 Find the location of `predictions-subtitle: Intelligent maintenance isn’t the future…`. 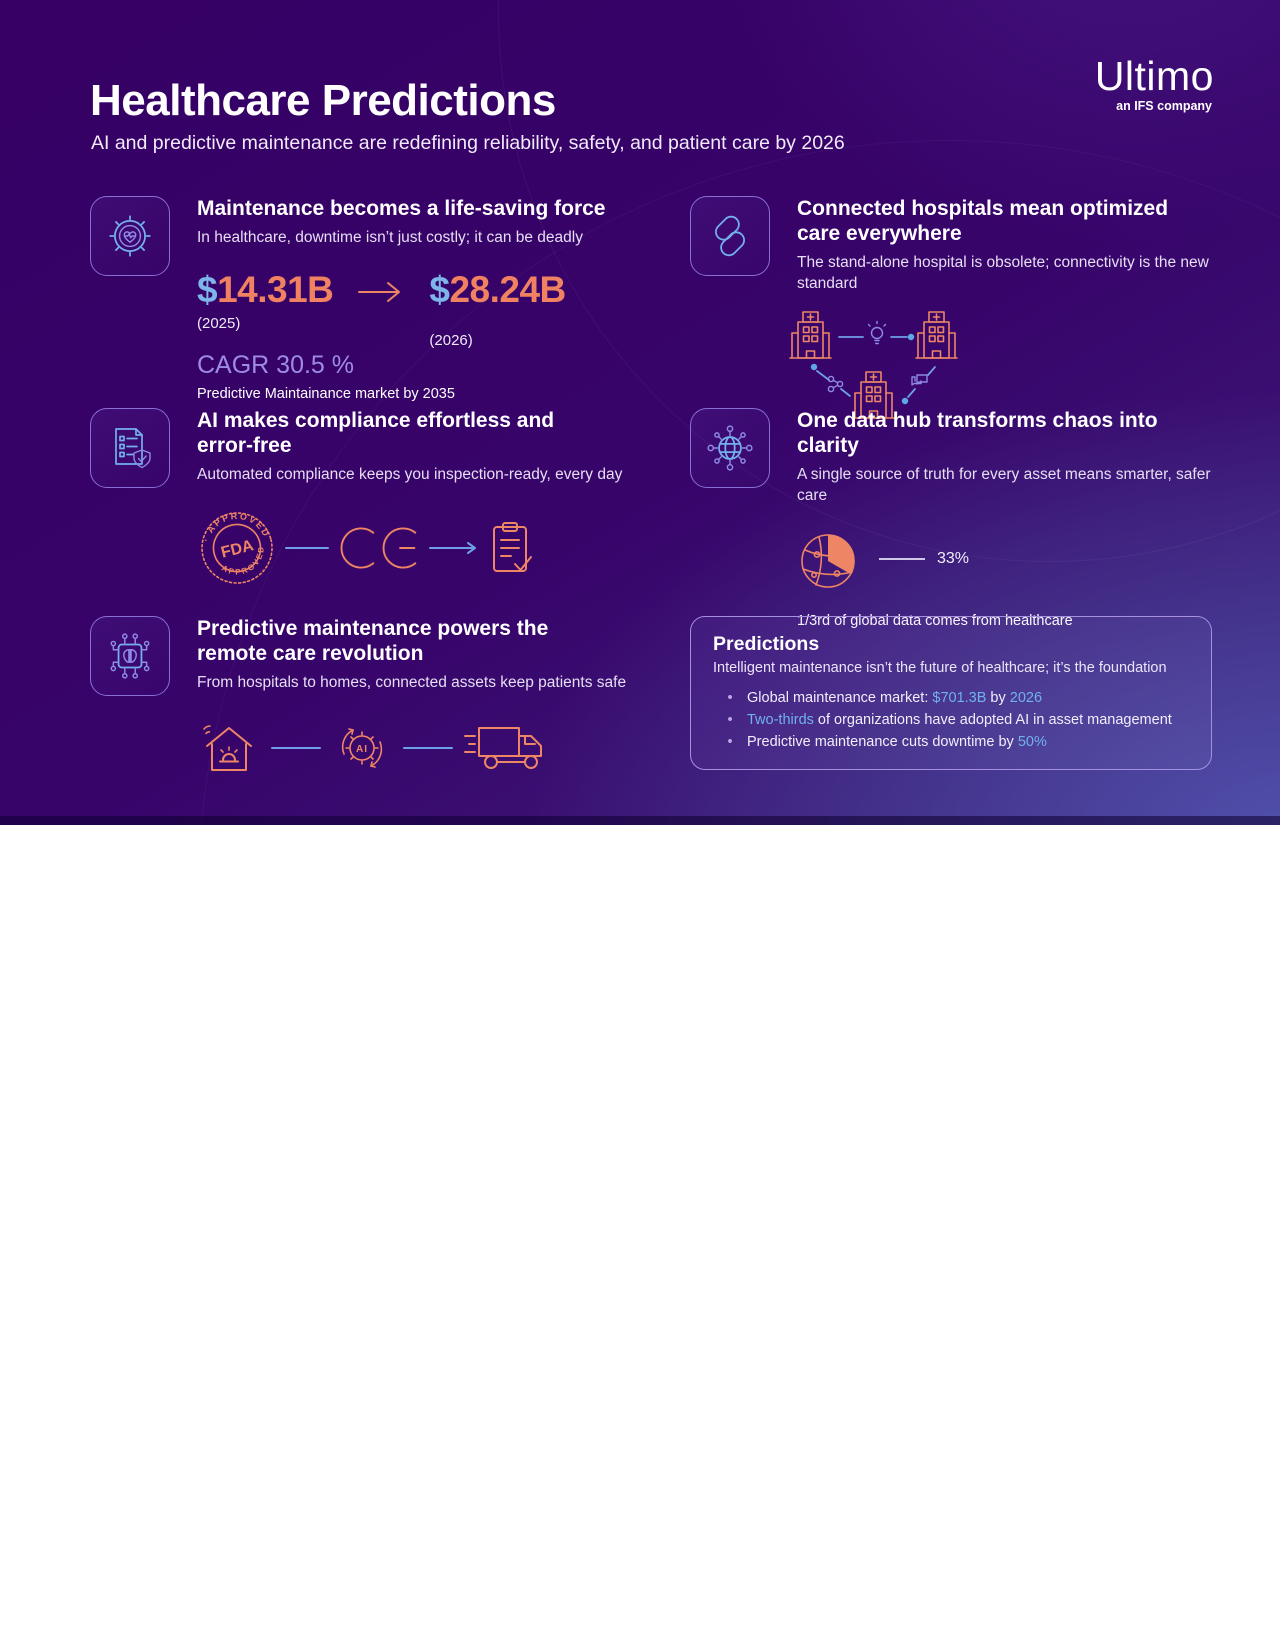

predictions-subtitle: Intelligent maintenance isn’t the future… is located at coordinates (940, 668).